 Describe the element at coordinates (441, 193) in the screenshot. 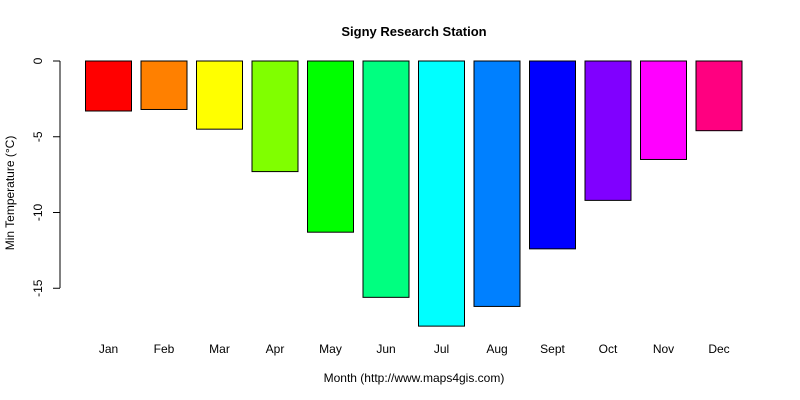

I see `bar-jul` at that location.